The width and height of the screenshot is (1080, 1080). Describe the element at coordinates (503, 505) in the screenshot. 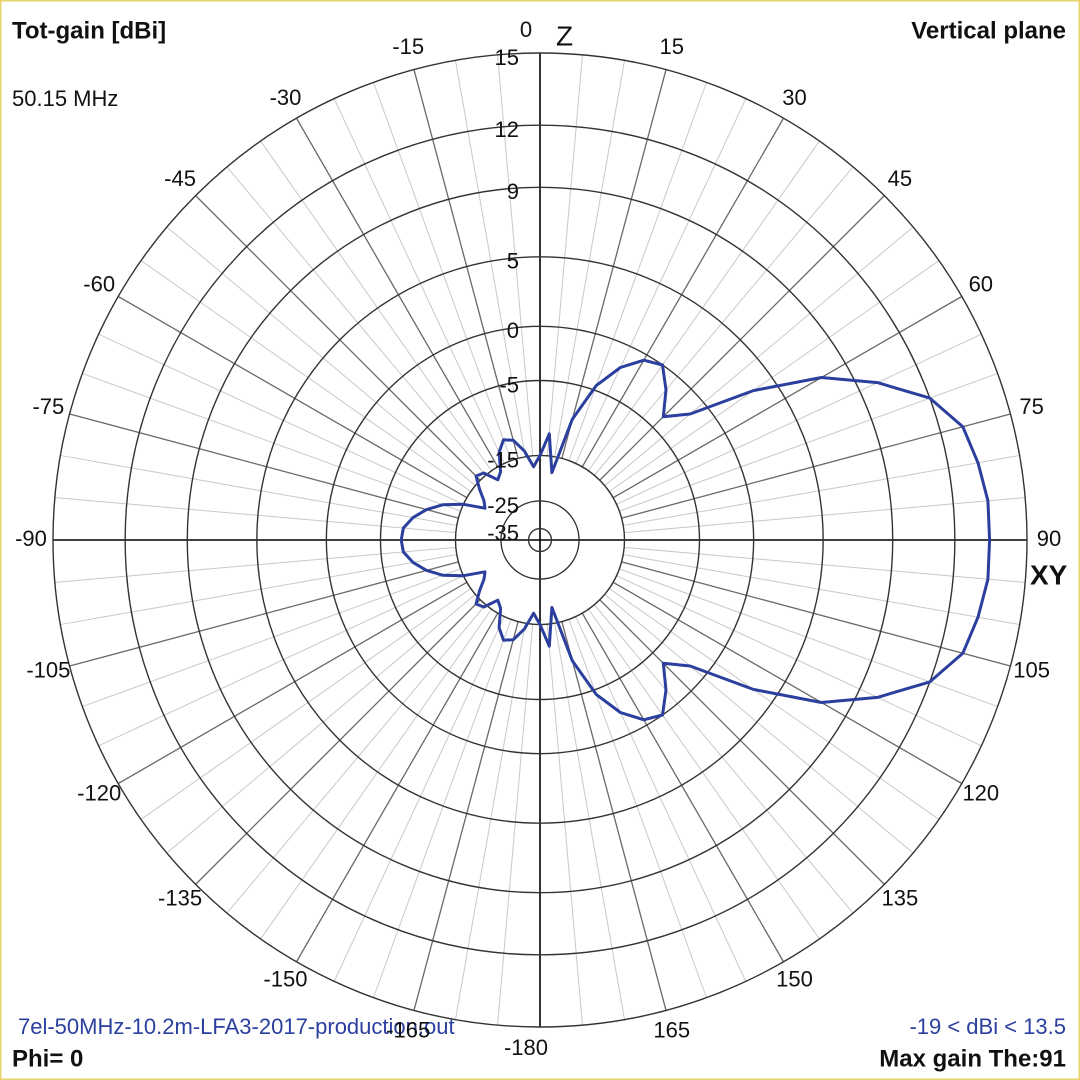

I see `r-tick-label: -25` at that location.